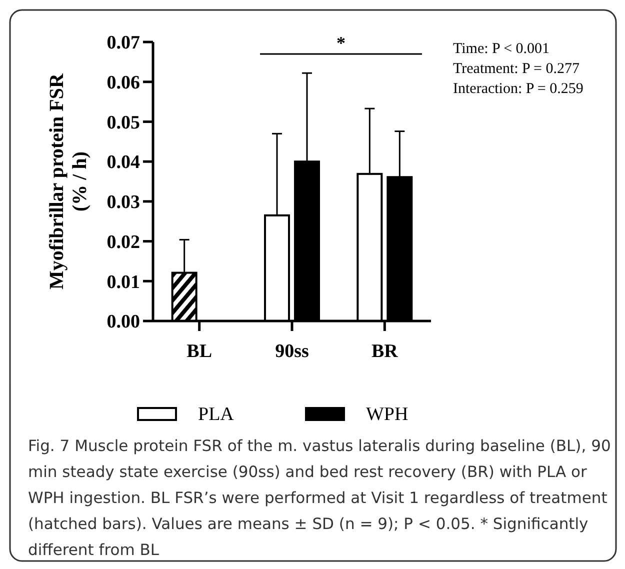  Describe the element at coordinates (123, 322) in the screenshot. I see `y-tick-label: 0.00` at that location.